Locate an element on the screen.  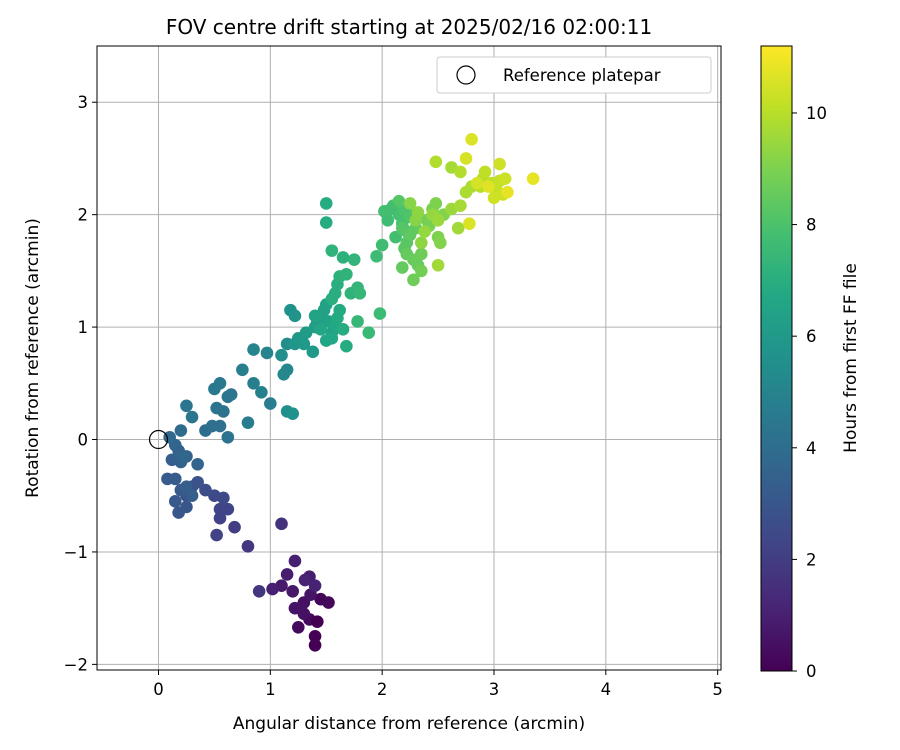
colorbar: 0 2 4 6 8 10 Hours from first FF file is located at coordinates (810, 363).